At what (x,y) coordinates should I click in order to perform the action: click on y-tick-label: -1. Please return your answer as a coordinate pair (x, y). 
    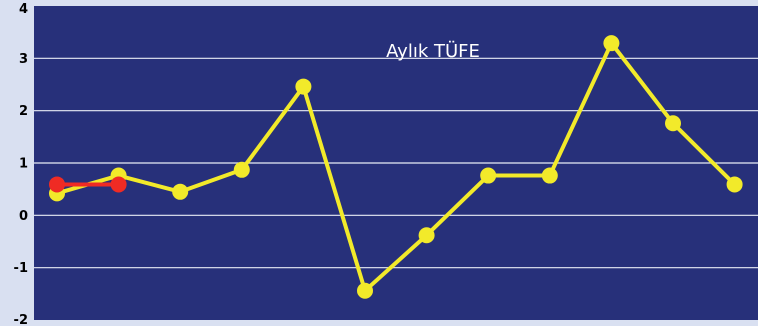
    Looking at the image, I should click on (21, 268).